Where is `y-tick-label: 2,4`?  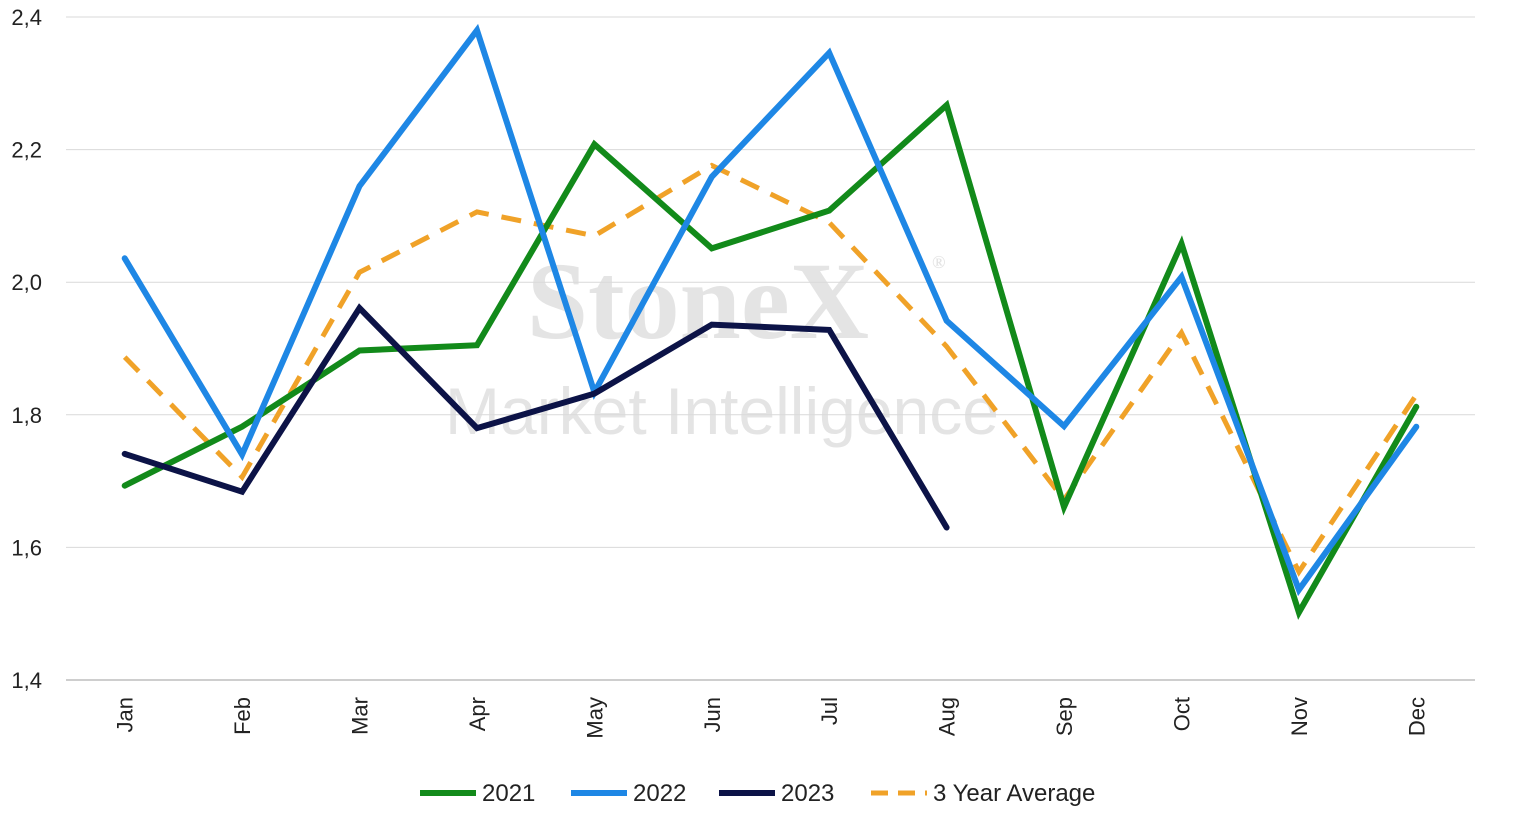 y-tick-label: 2,4 is located at coordinates (26, 17).